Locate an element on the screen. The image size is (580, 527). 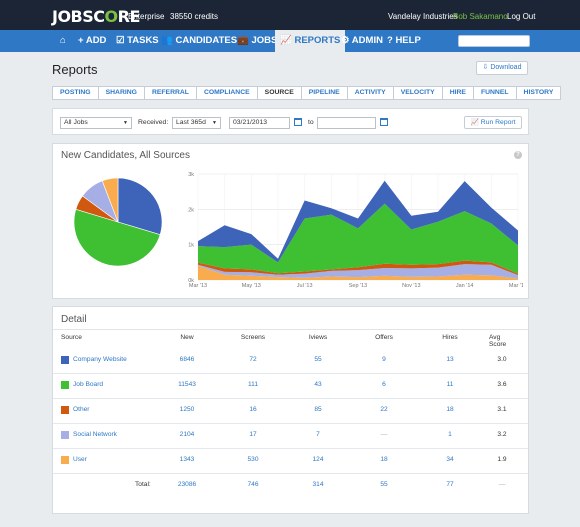
user-name-link: Bob Sakamano is located at coordinates (480, 16).